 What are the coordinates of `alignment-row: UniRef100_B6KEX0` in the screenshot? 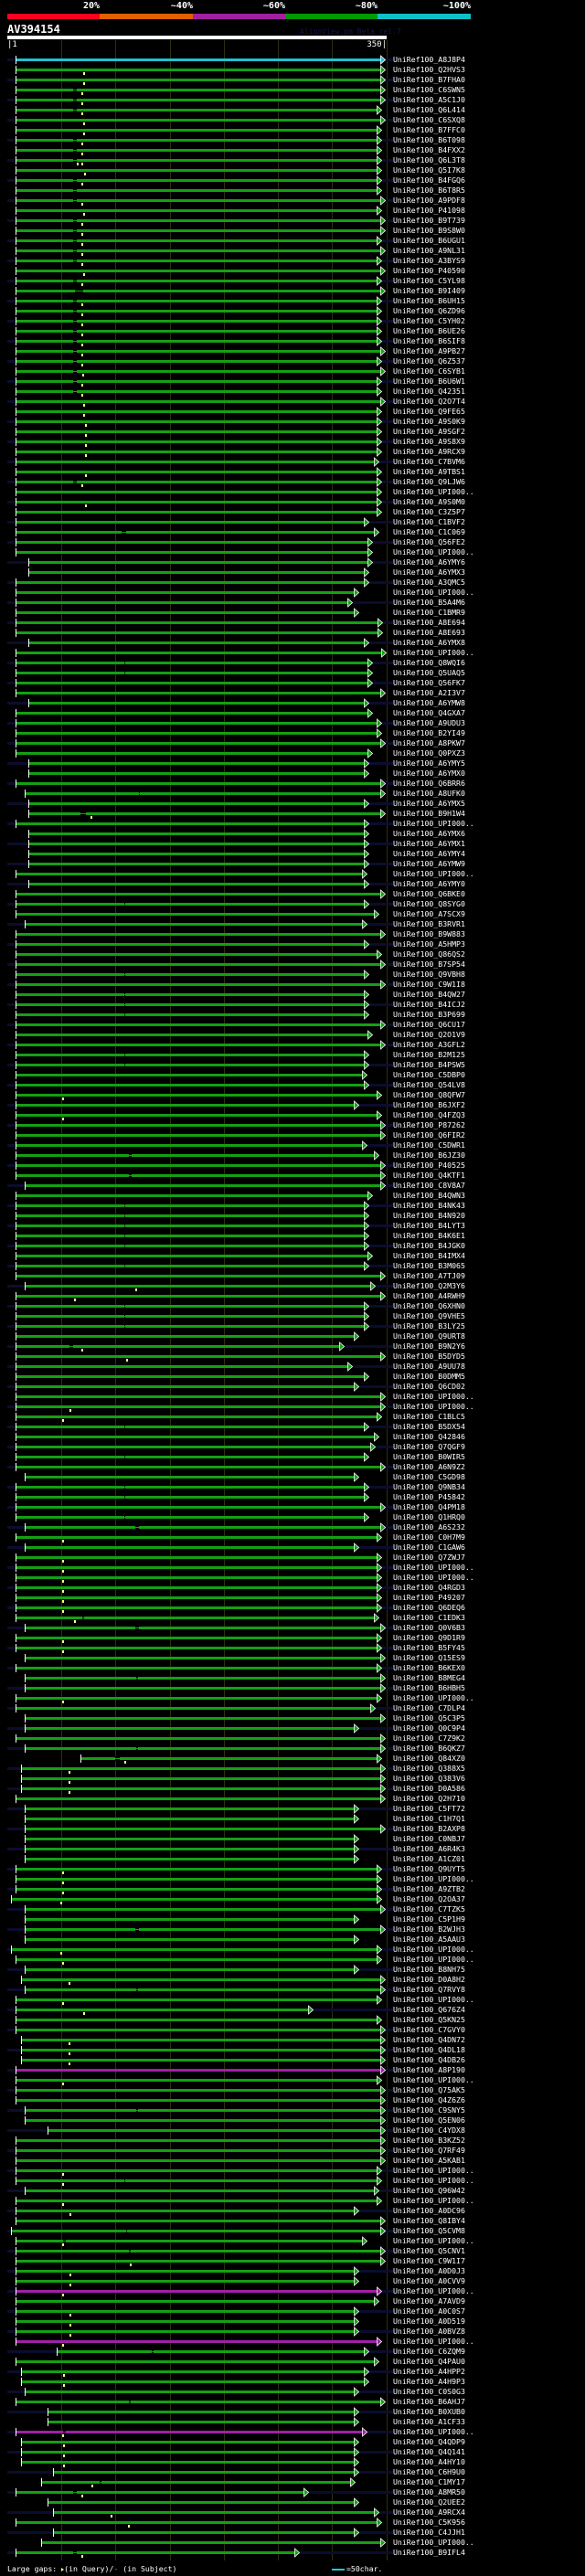 It's located at (293, 1668).